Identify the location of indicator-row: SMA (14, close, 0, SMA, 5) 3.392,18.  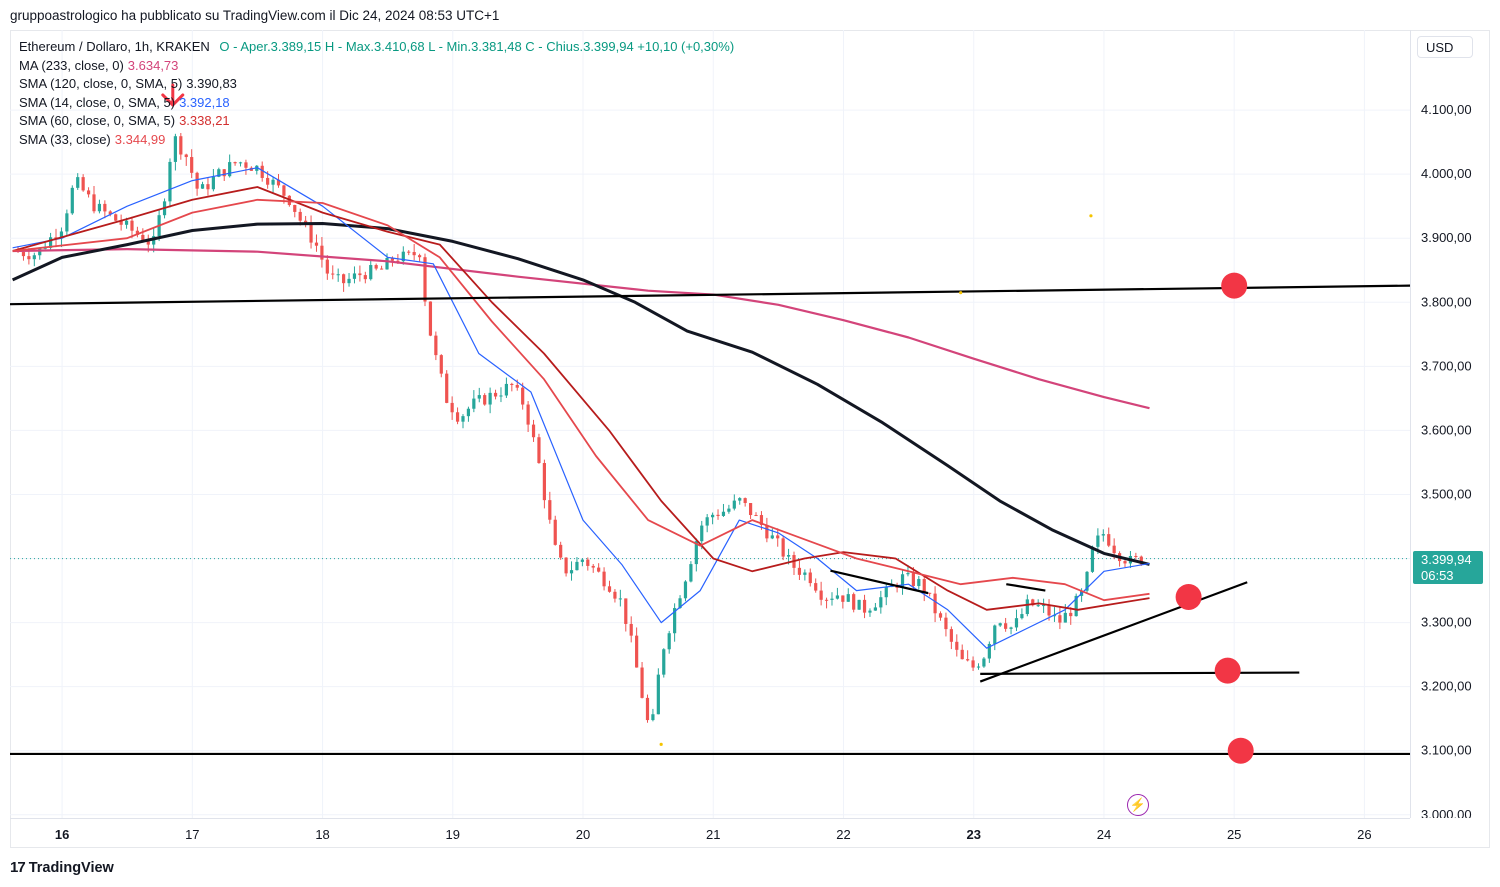
(376, 103).